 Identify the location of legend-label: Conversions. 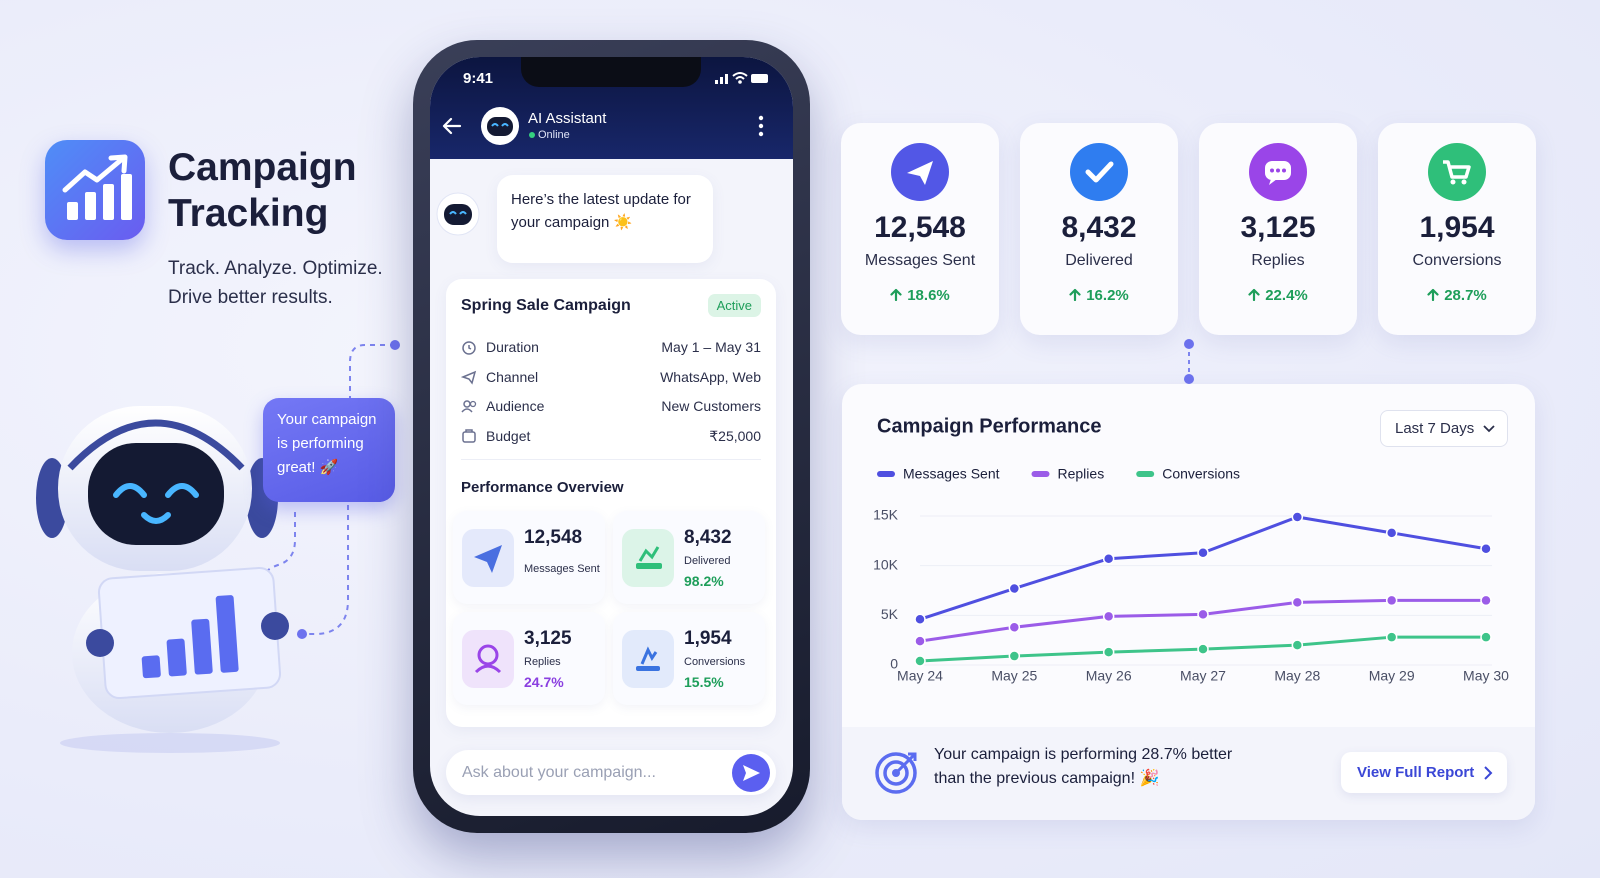
(1201, 474).